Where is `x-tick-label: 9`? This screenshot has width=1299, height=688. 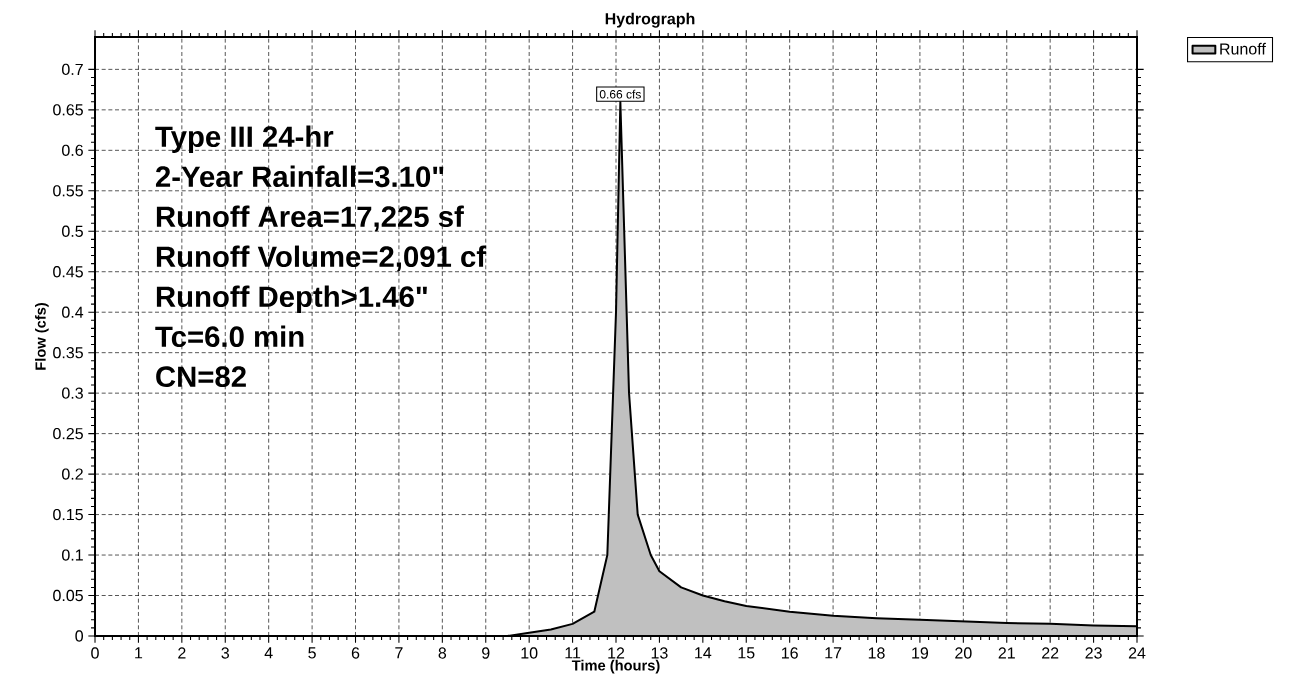
x-tick-label: 9 is located at coordinates (486, 653).